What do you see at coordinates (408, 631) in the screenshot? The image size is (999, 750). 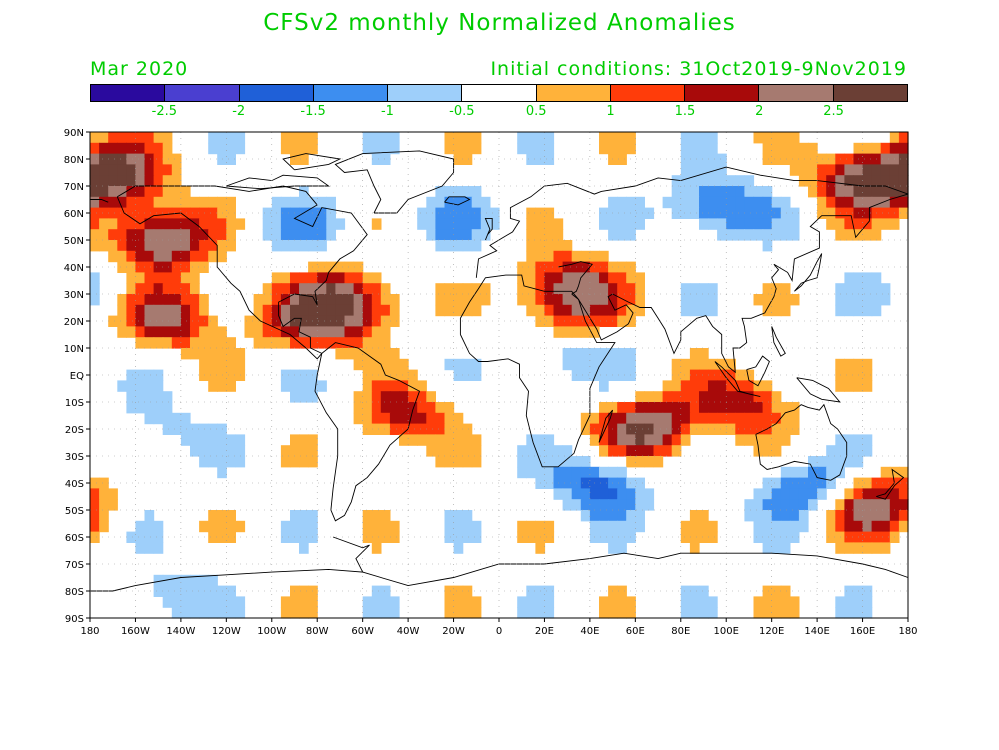 I see `lon-label: 40W` at bounding box center [408, 631].